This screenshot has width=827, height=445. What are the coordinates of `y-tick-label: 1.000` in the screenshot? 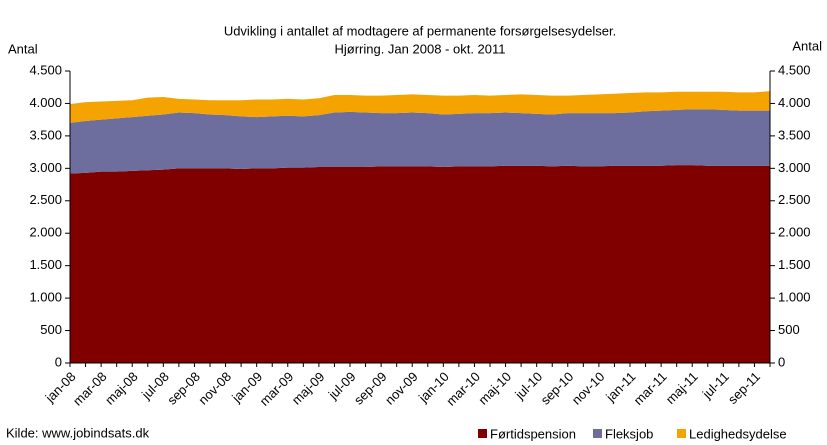 It's located at (45, 297).